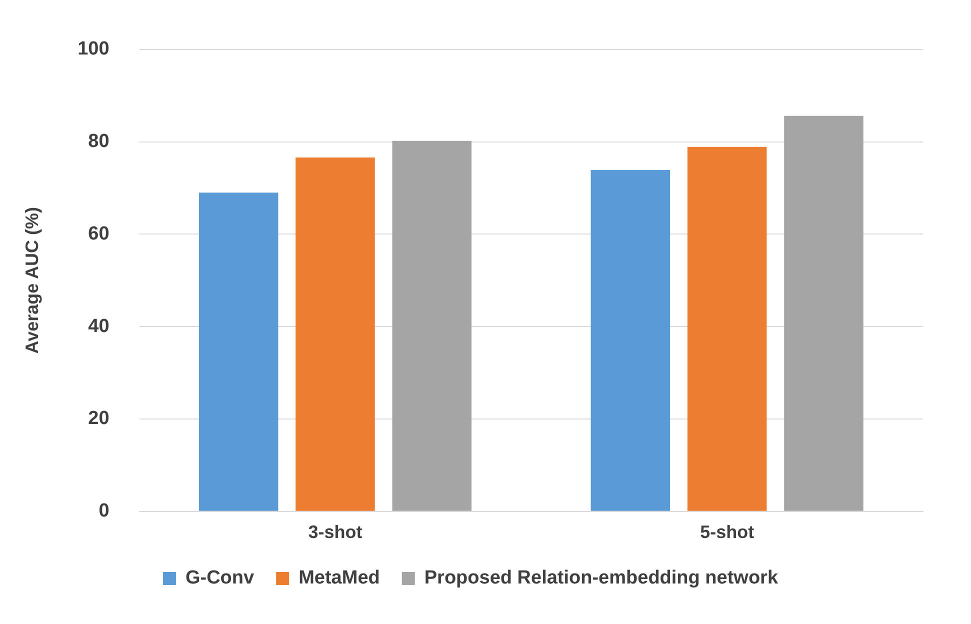  What do you see at coordinates (99, 326) in the screenshot?
I see `y-tick-label: 40` at bounding box center [99, 326].